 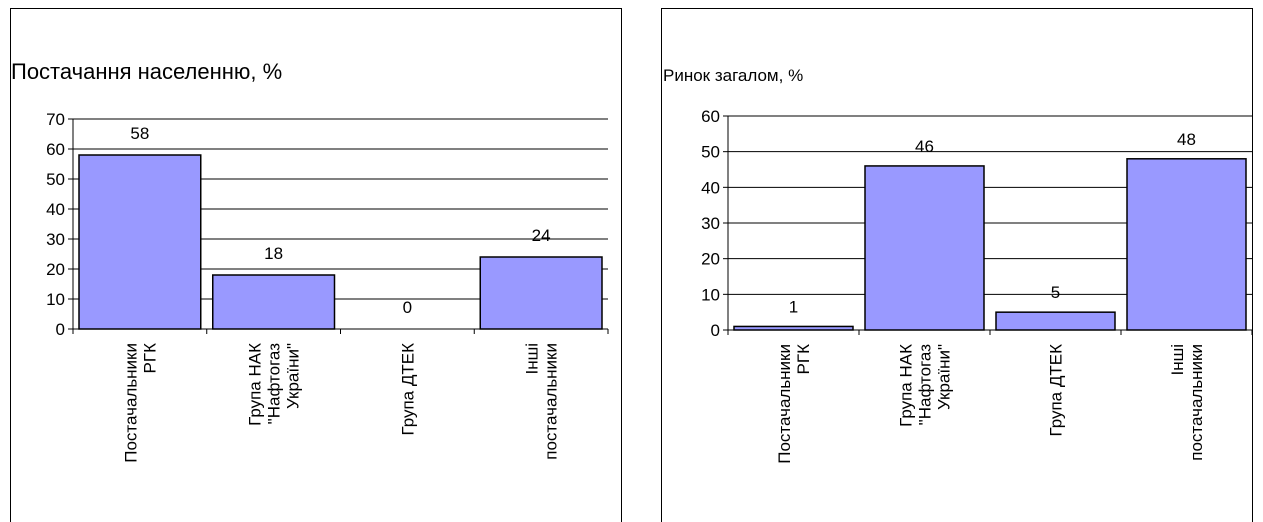 What do you see at coordinates (147, 71) in the screenshot?
I see `chart-title: Постачання населенню, %` at bounding box center [147, 71].